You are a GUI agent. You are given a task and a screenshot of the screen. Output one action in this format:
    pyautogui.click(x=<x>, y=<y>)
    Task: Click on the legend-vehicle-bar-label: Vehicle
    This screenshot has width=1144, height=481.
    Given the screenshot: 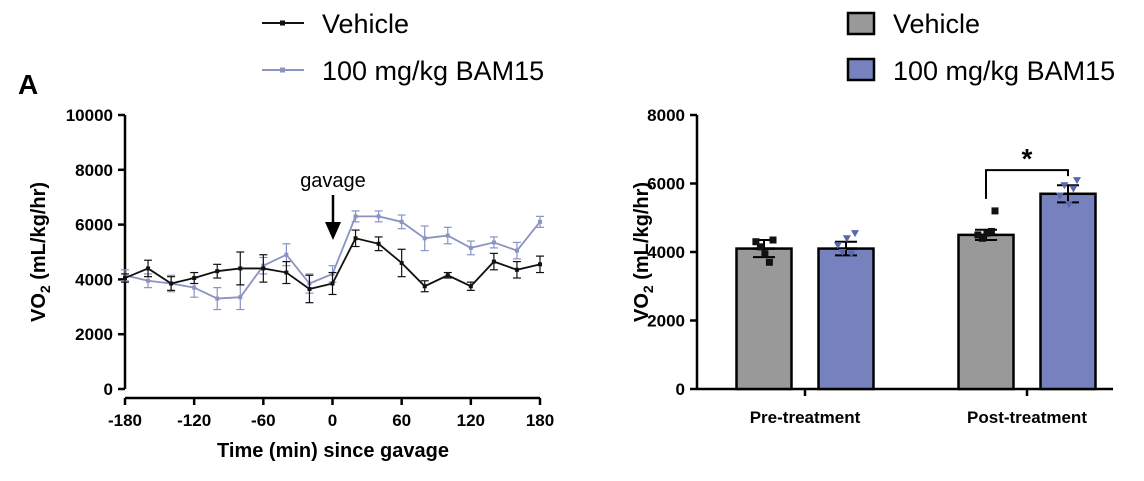 What is the action you would take?
    pyautogui.click(x=936, y=24)
    